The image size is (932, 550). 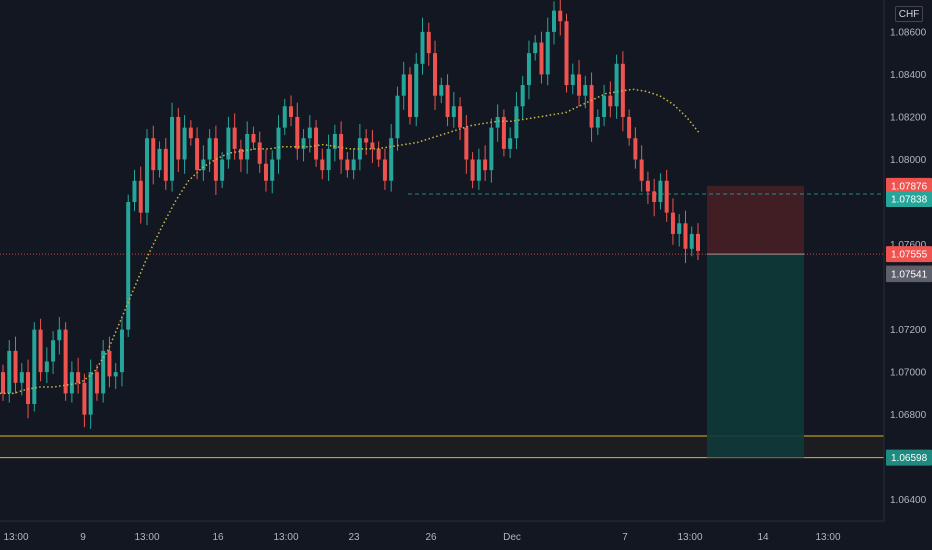 I want to click on y-tick-label: 1.08400, so click(x=908, y=75).